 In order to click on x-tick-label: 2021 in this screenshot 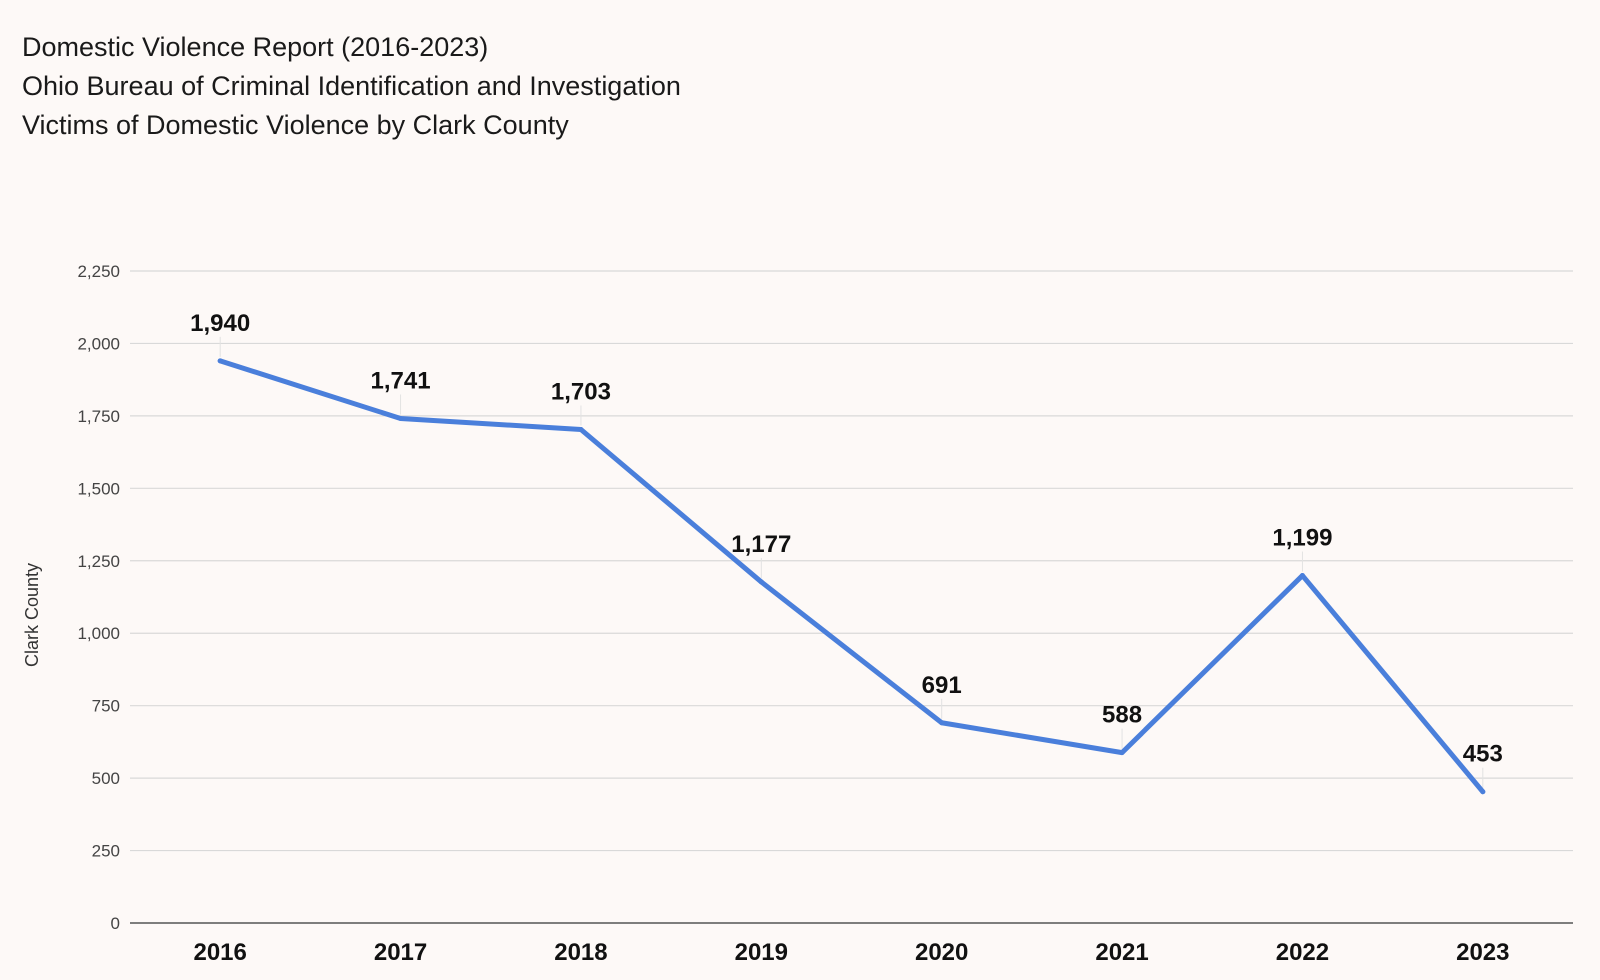, I will do `click(1121, 952)`.